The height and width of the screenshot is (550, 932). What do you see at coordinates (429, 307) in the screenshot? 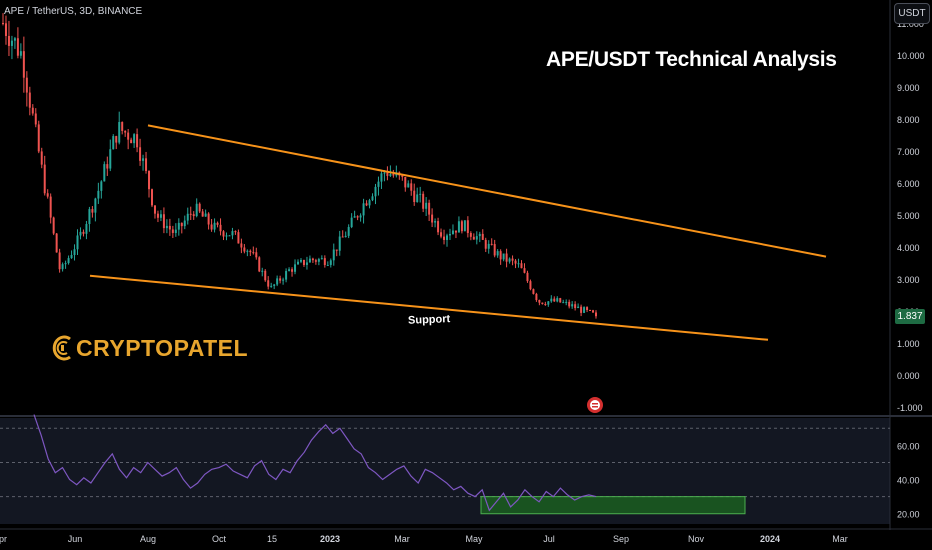
I see `support-trendline` at bounding box center [429, 307].